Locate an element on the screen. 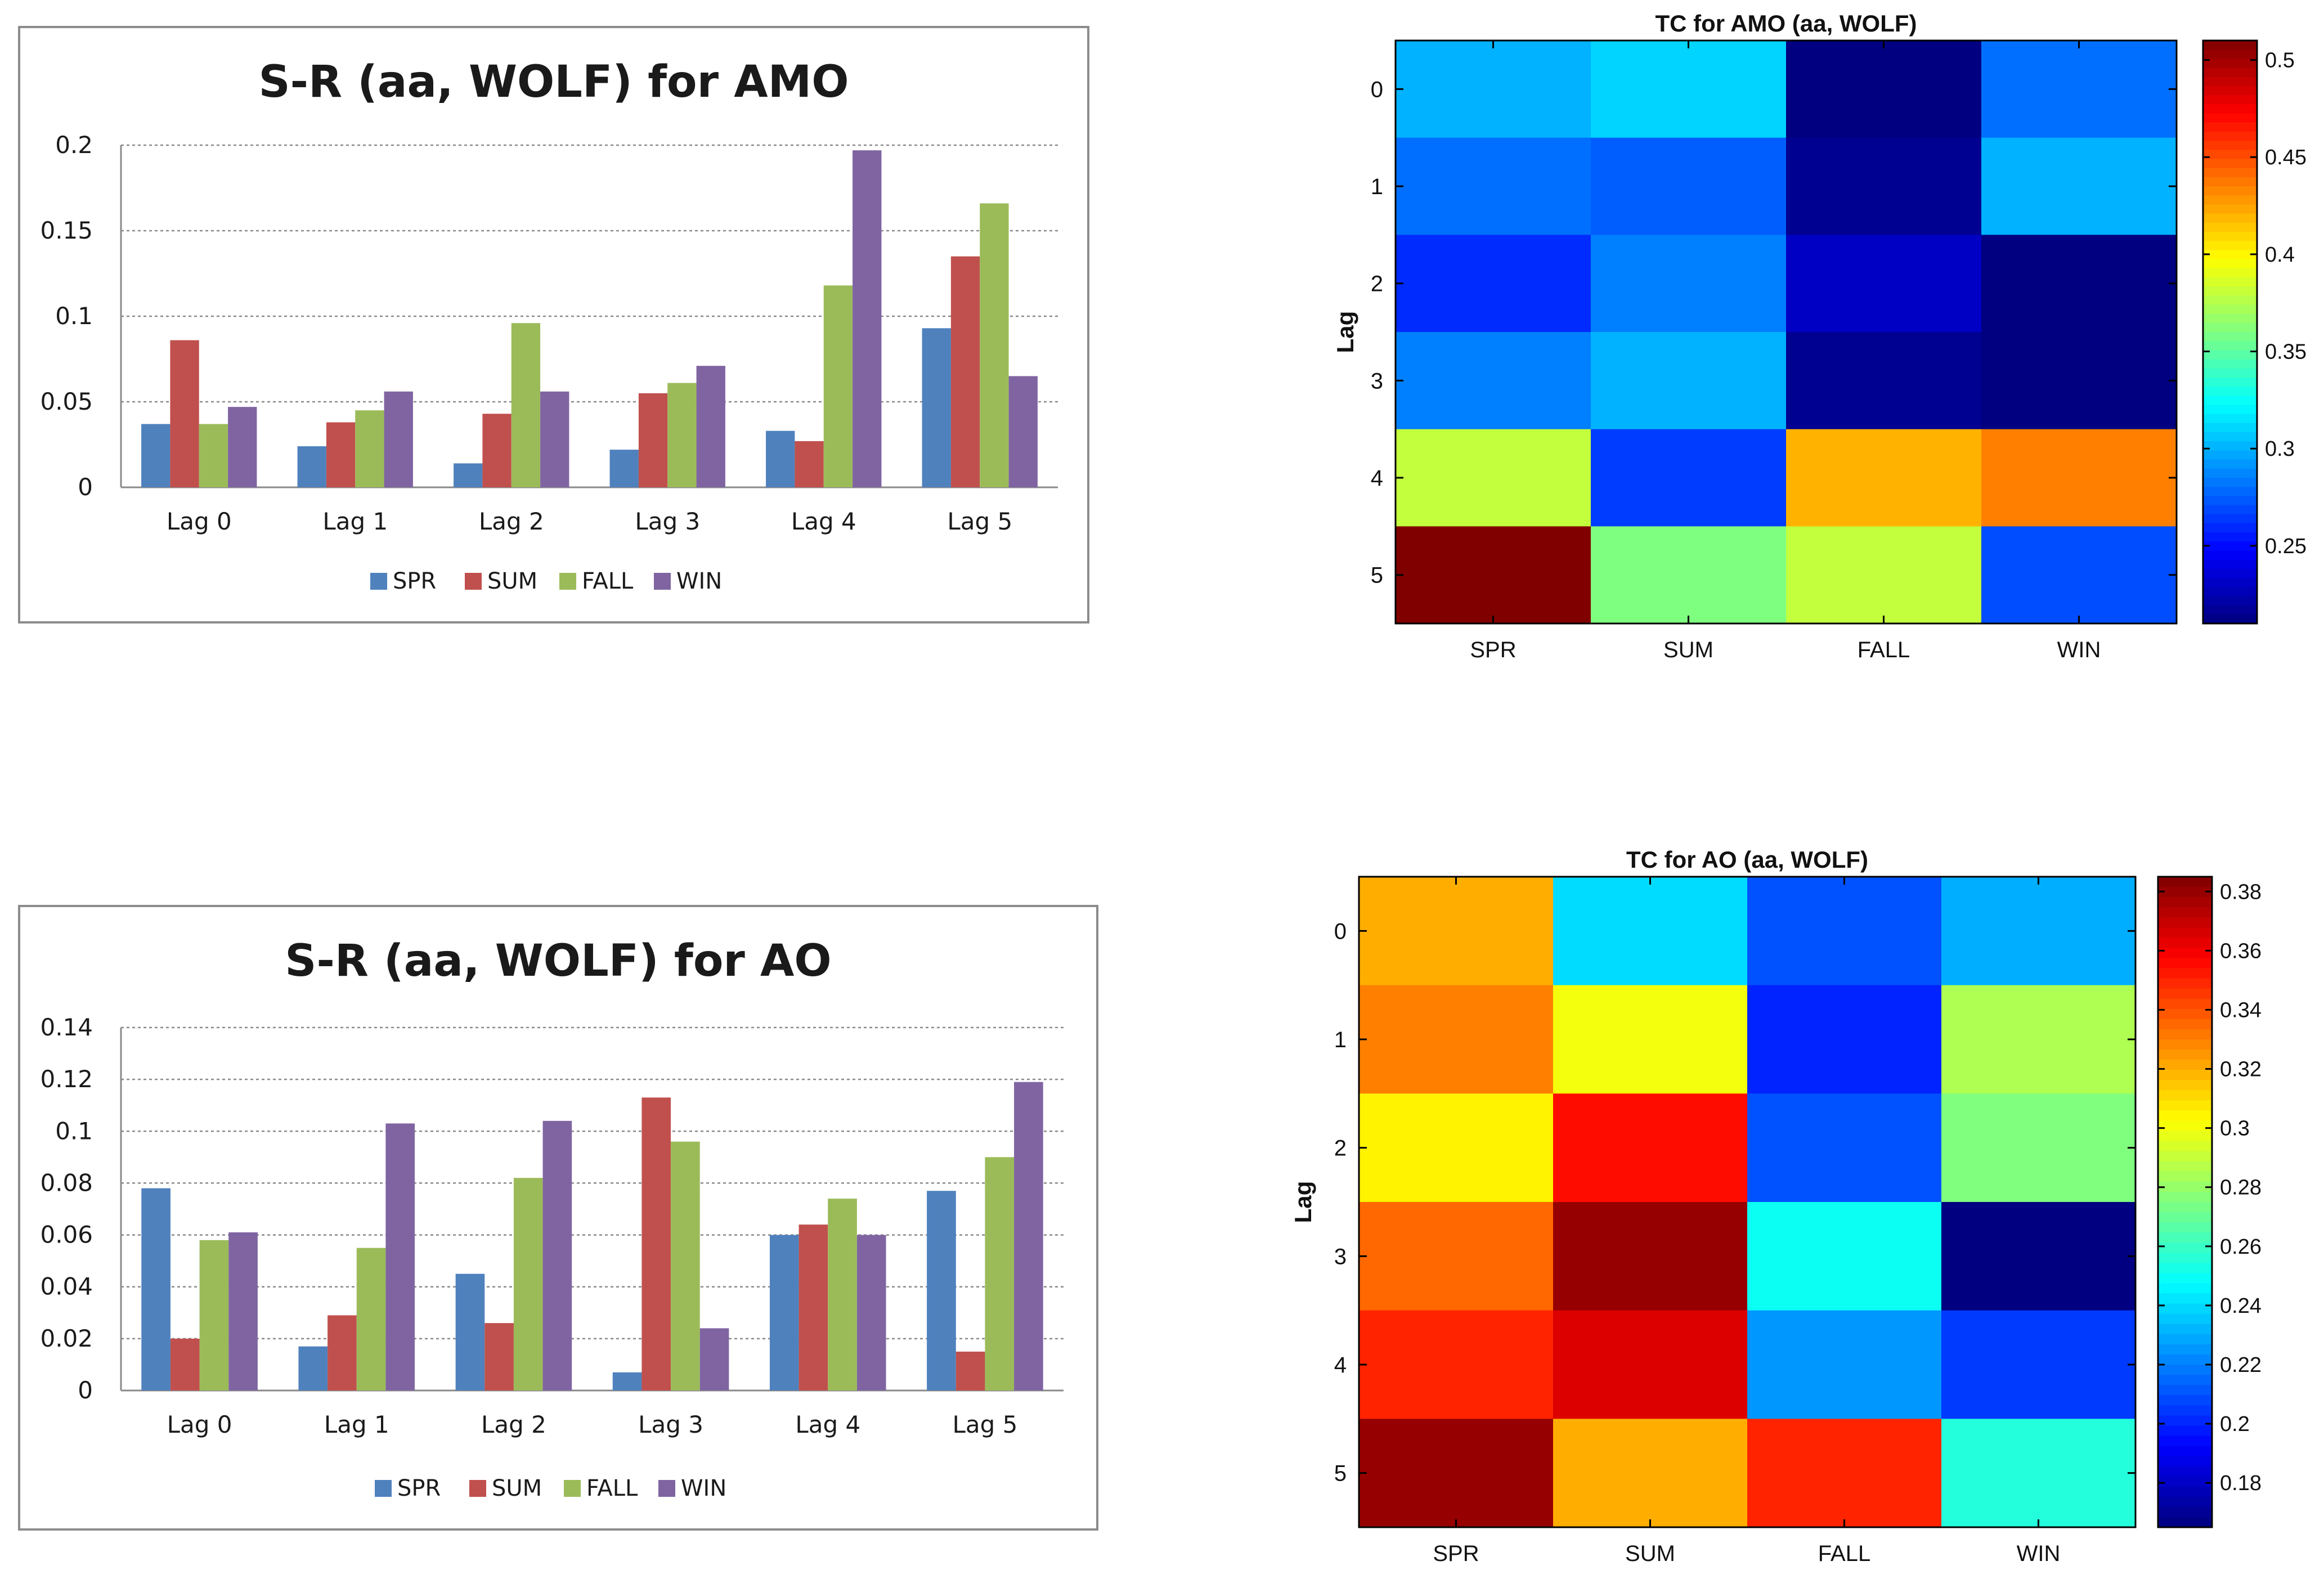  legend-label: SUM is located at coordinates (512, 581).